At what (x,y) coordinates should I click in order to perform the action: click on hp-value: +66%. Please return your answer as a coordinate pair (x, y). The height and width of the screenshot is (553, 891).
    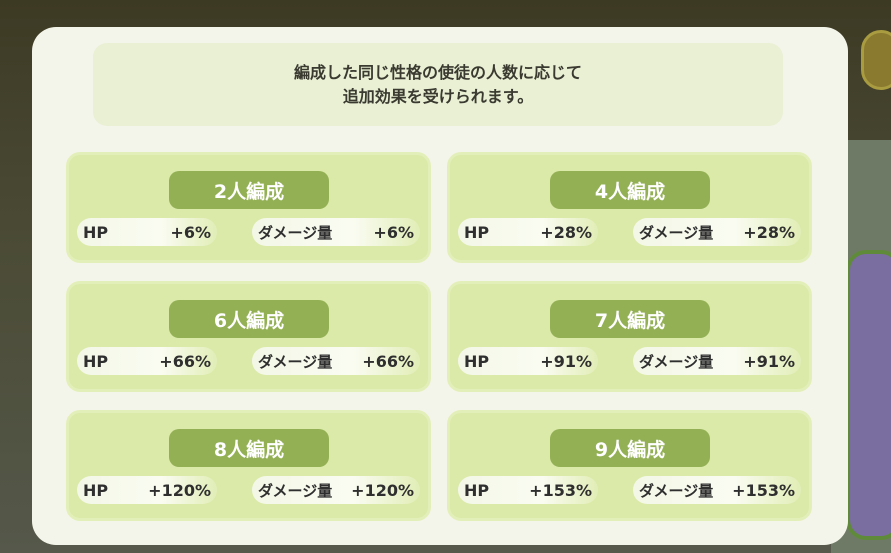
    Looking at the image, I should click on (185, 361).